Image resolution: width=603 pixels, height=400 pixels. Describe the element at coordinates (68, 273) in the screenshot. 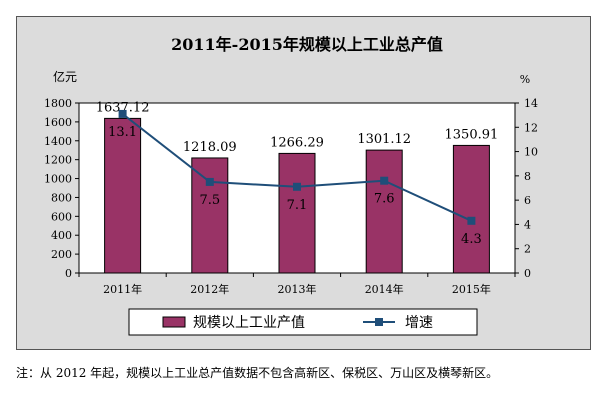

I see `left-tick-label: 0` at that location.